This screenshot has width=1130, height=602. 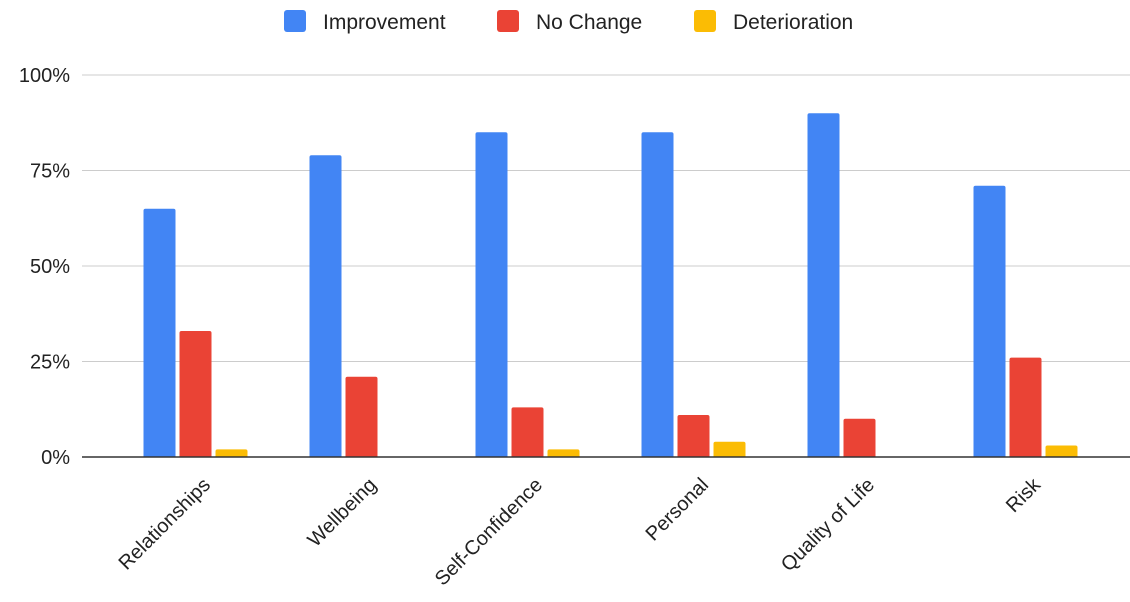 What do you see at coordinates (657, 295) in the screenshot?
I see `bar-improvement-personal` at bounding box center [657, 295].